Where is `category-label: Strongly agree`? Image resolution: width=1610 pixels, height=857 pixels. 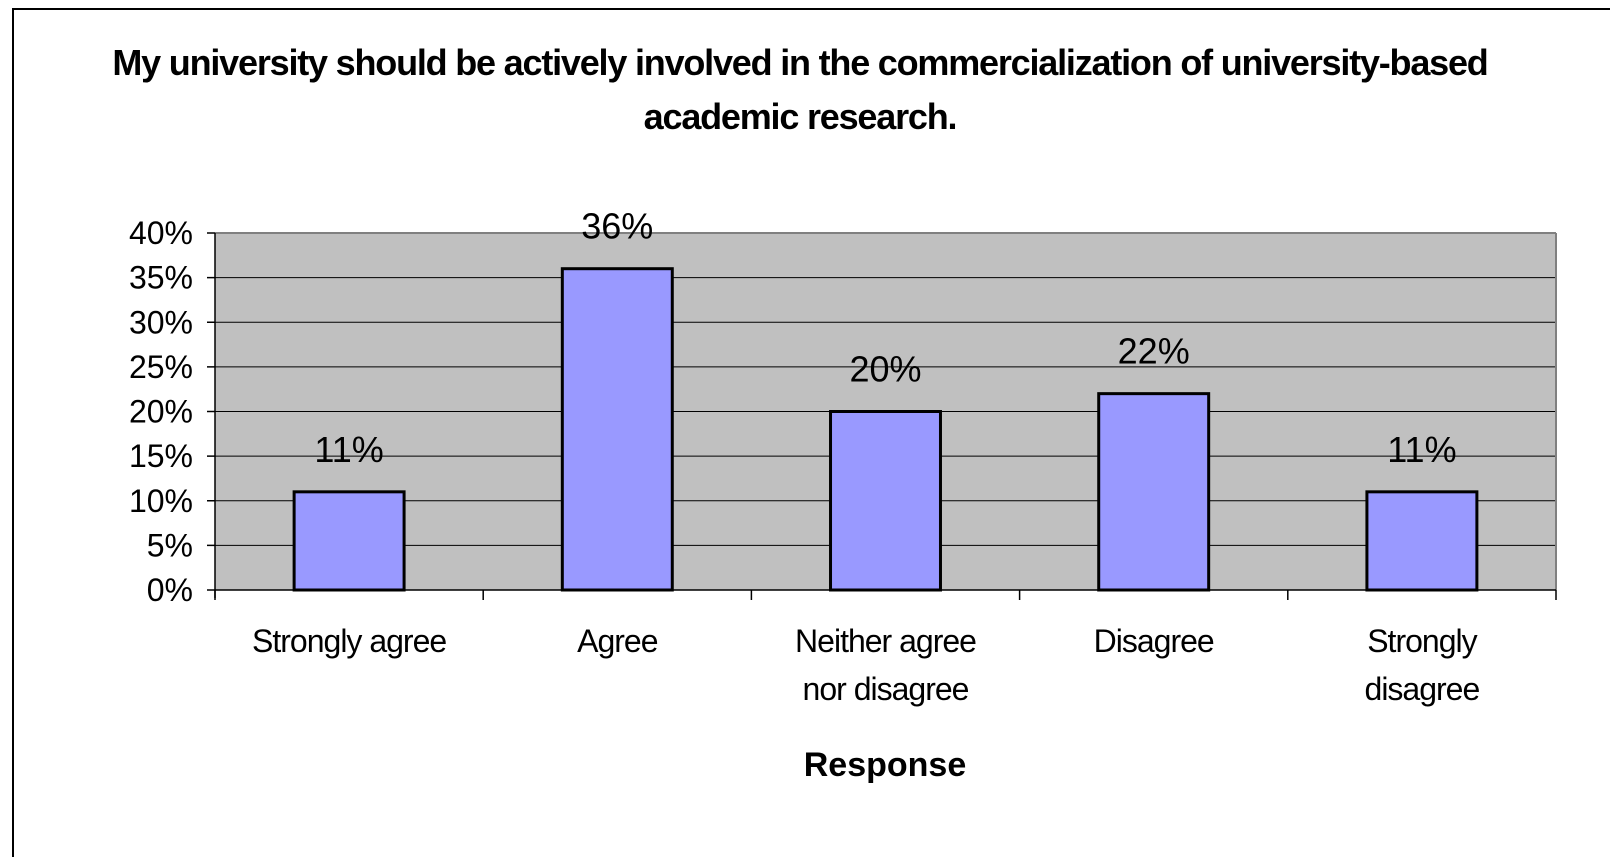
category-label: Strongly agree is located at coordinates (349, 641).